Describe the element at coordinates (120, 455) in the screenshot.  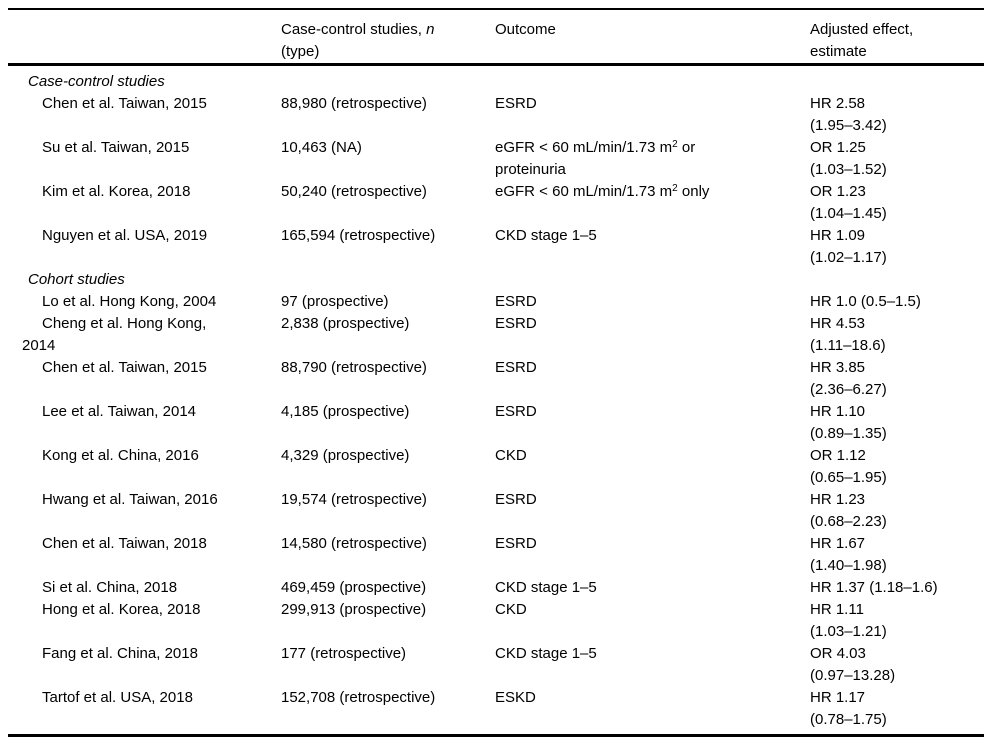
I see `study-name-line: Kong et al. China, 2016` at that location.